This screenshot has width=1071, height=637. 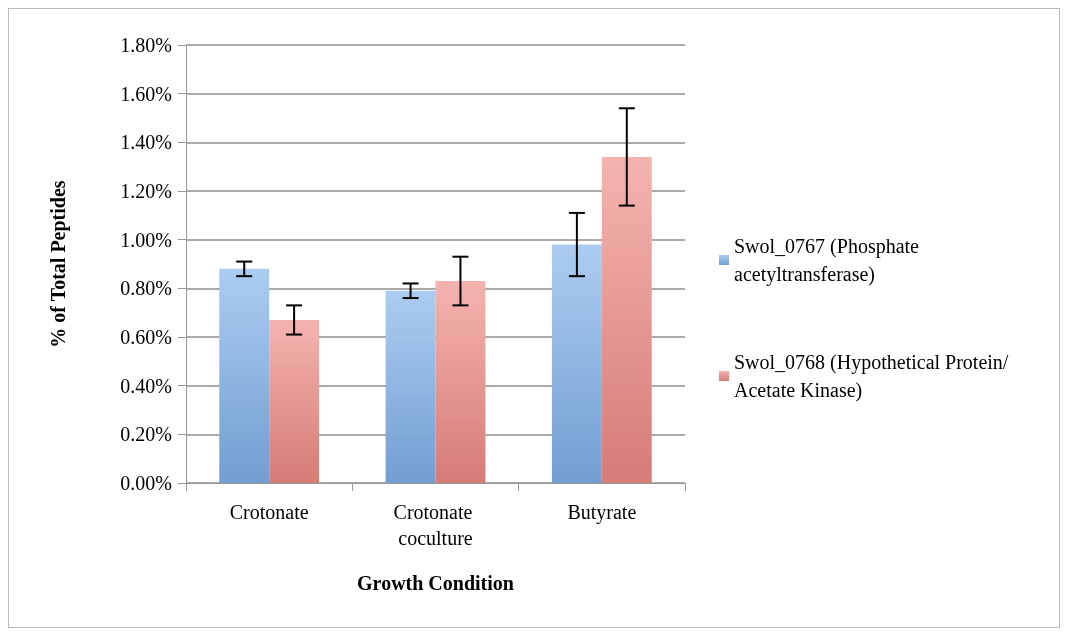 I want to click on y-tick-label: 0.80%, so click(x=146, y=288).